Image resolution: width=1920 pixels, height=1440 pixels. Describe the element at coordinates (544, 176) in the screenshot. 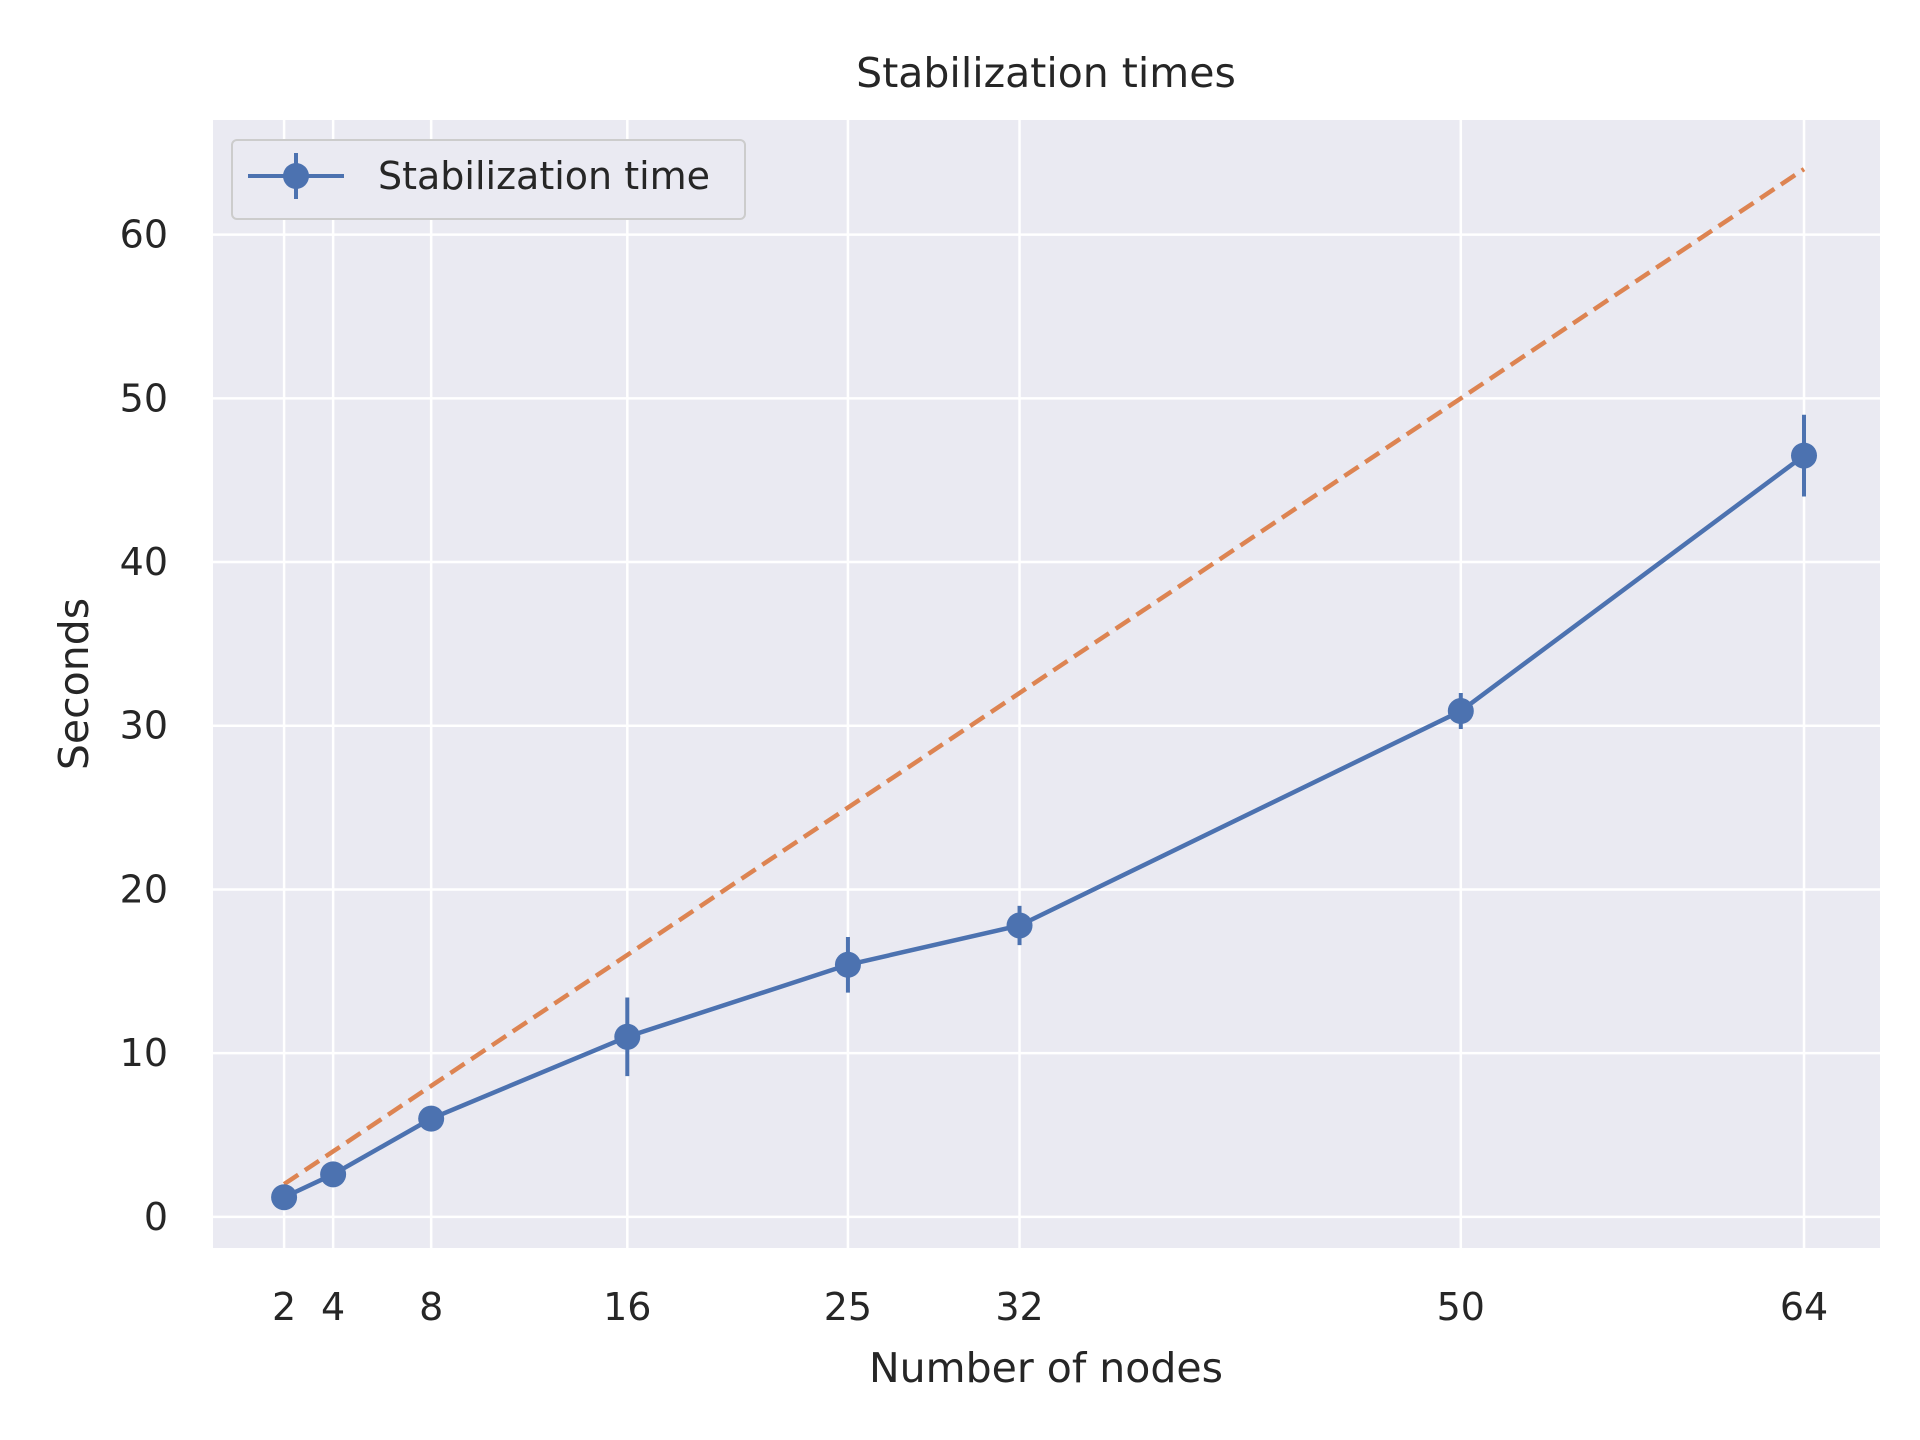

I see `legend-label: Stabilization time` at that location.